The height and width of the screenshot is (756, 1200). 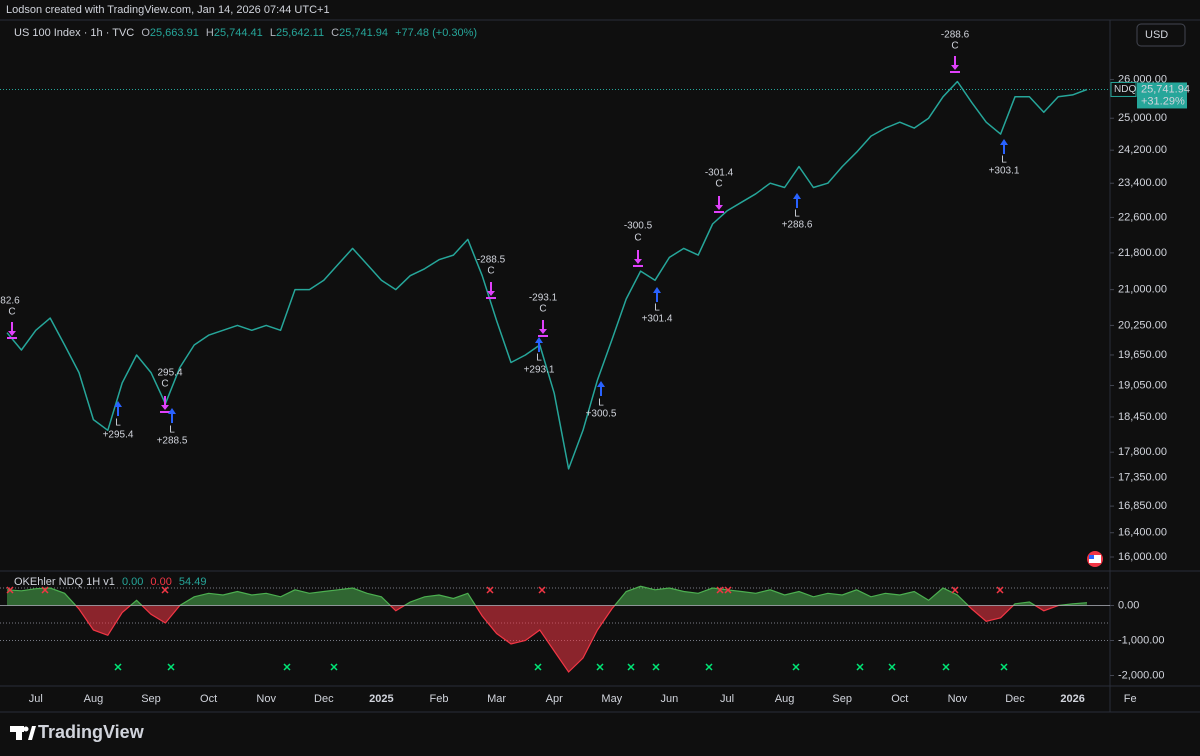 I want to click on flag-canton, so click(x=1091, y=557).